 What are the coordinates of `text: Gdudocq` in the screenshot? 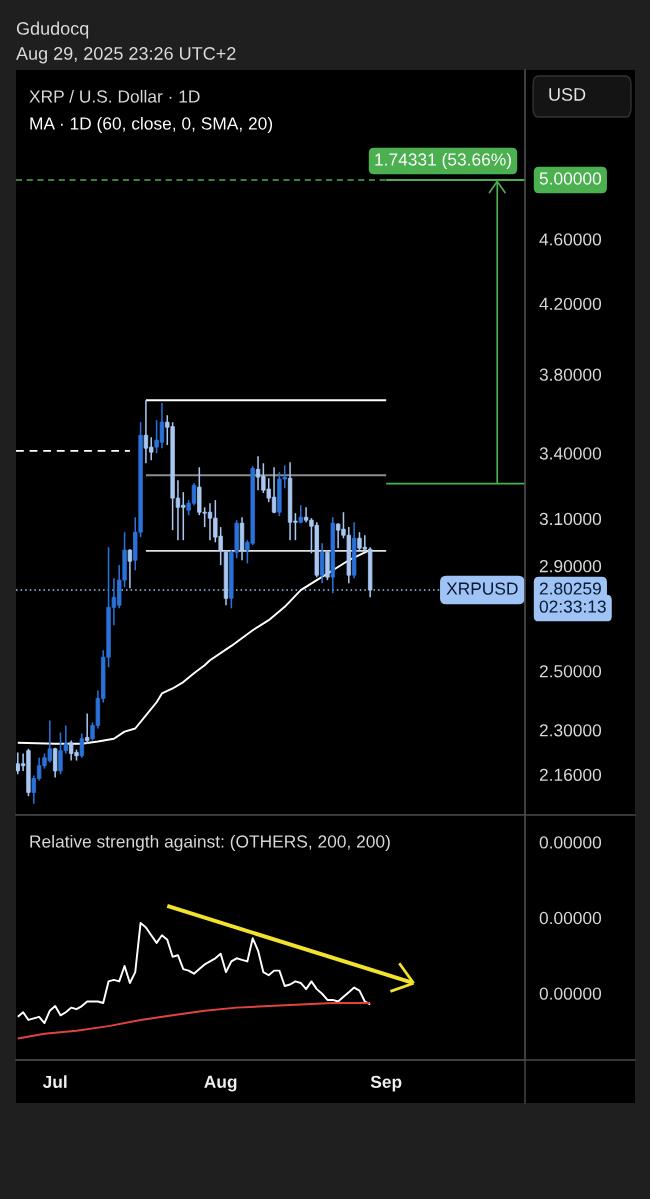 It's located at (52, 30).